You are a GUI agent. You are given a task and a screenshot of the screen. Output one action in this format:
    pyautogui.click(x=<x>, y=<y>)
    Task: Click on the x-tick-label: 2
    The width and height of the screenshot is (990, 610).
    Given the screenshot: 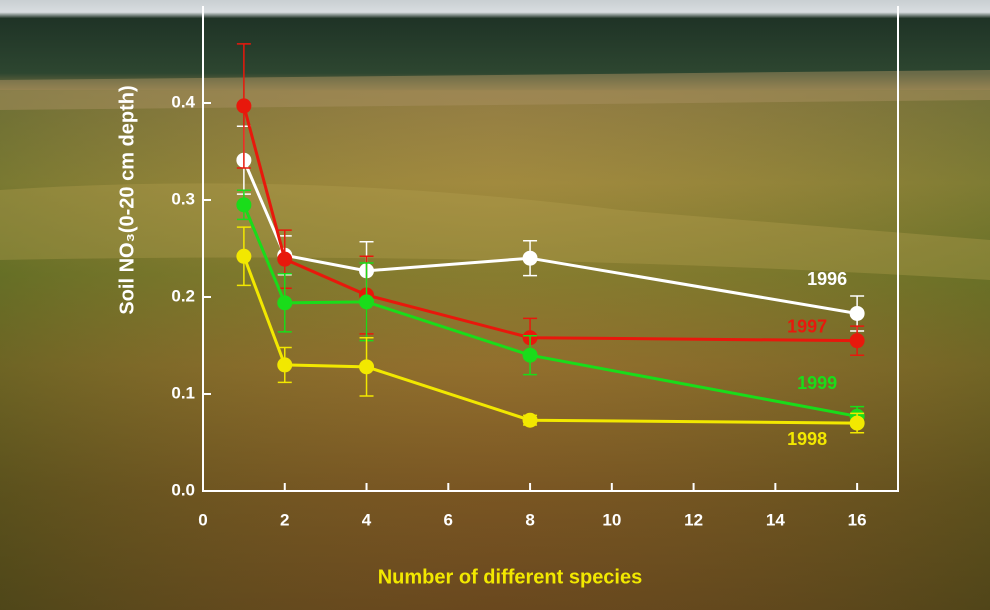 What is the action you would take?
    pyautogui.click(x=284, y=519)
    